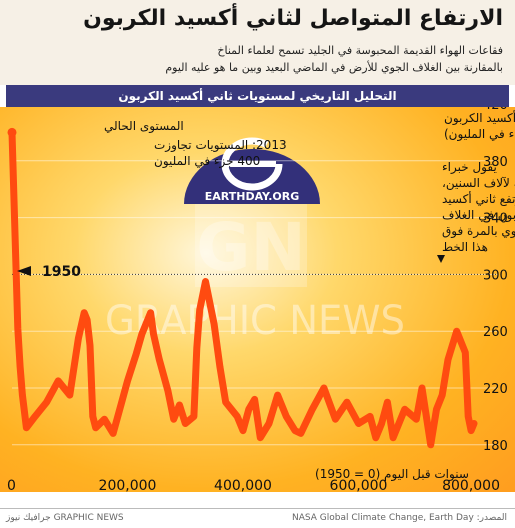 This screenshot has height=528, width=515. I want to click on logo-e-icon, so click(252, 164).